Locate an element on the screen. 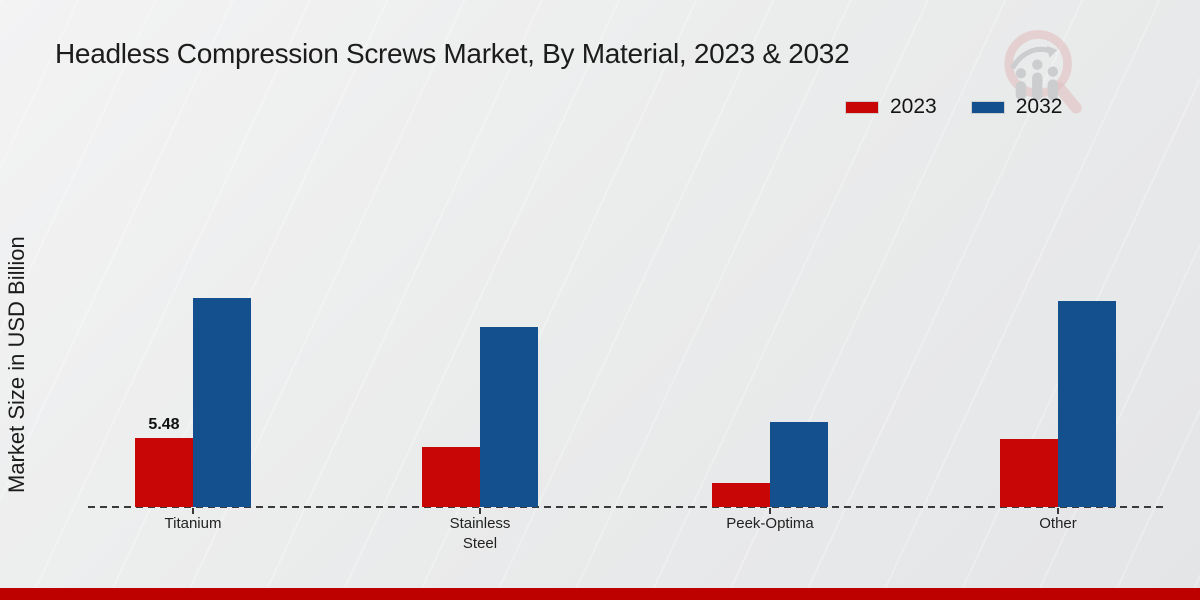 This screenshot has width=1200, height=600. bar-2032-stainless-steel is located at coordinates (509, 417).